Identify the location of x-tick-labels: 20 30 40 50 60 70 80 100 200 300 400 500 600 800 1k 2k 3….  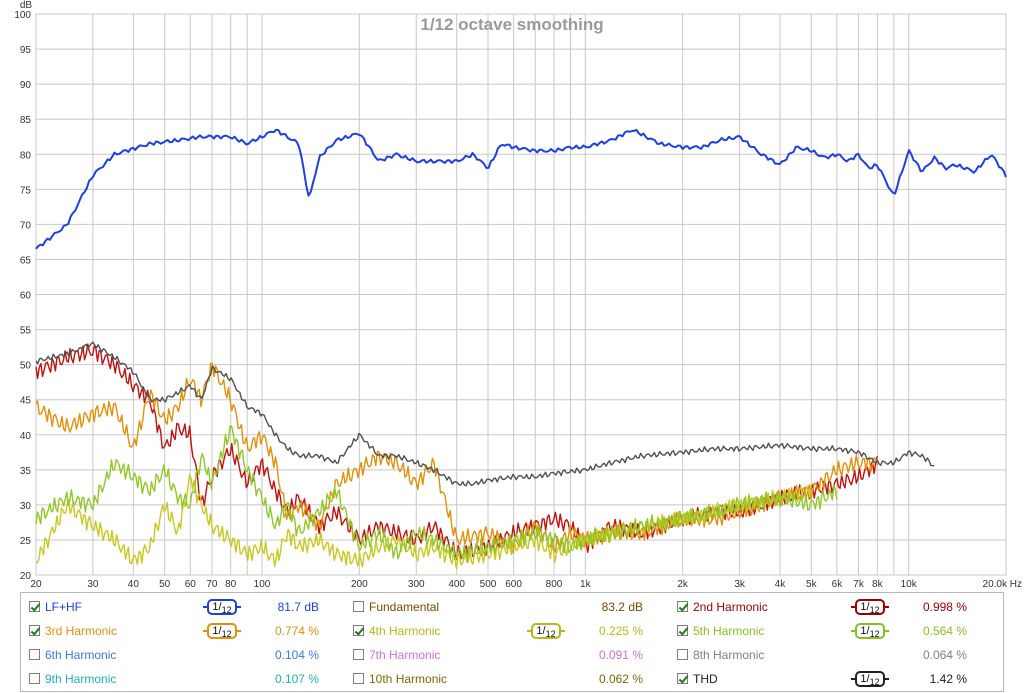
(526, 584).